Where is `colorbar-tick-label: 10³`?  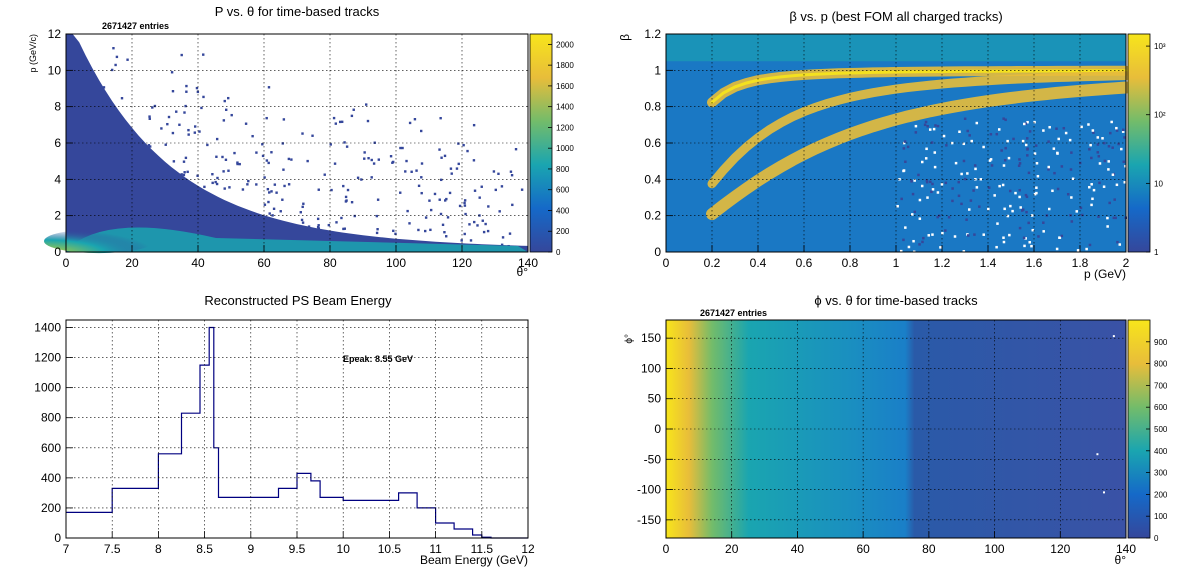
colorbar-tick-label: 10³ is located at coordinates (1160, 46).